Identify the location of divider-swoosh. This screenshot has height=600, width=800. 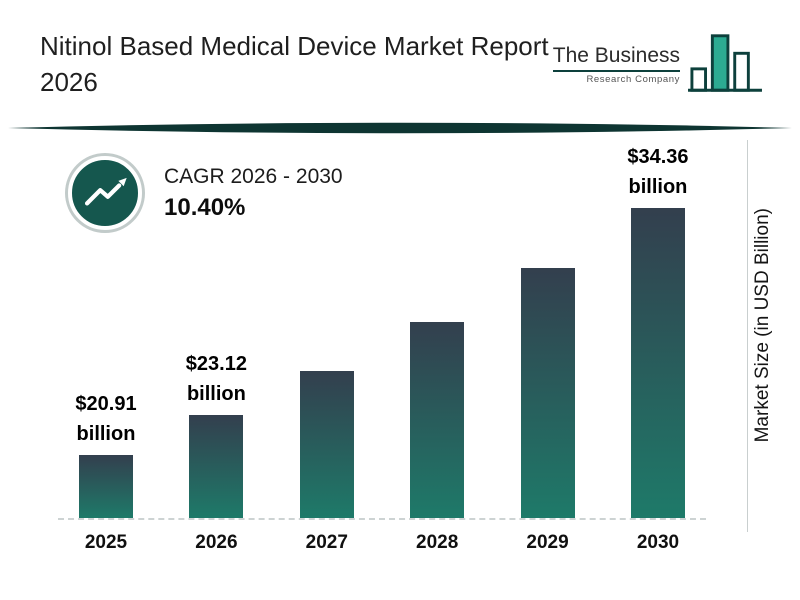
(400, 128).